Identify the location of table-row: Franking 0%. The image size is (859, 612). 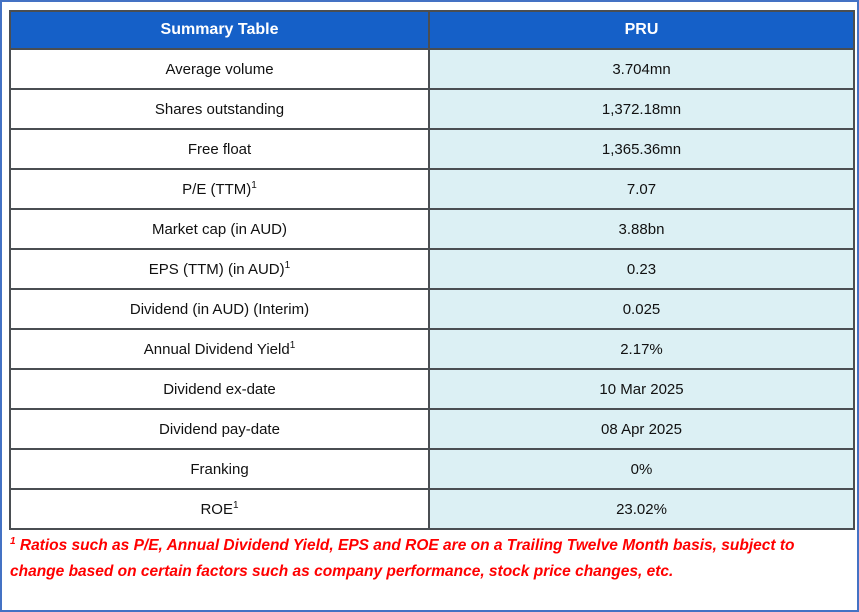
(432, 469).